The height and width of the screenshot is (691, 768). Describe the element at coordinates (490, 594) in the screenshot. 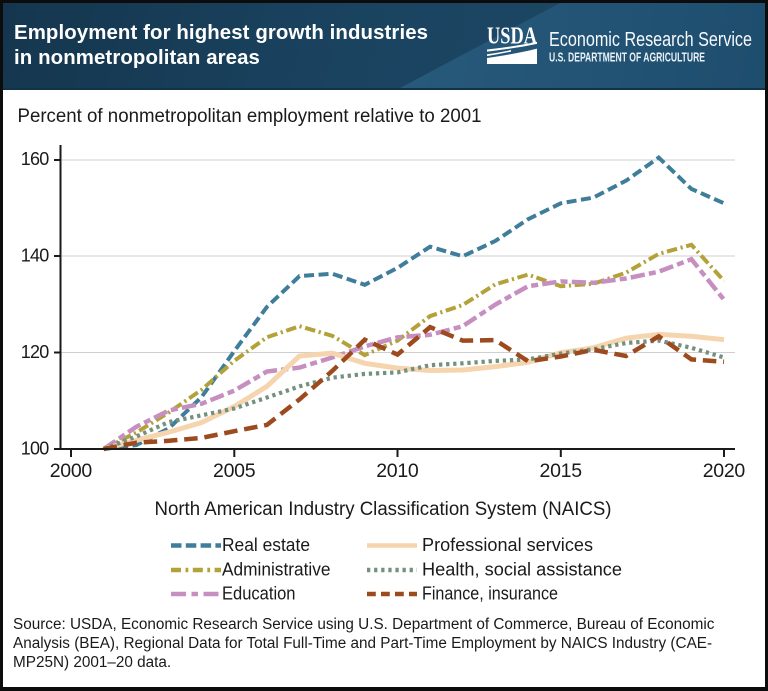

I see `svg-text: Finance, insurance` at that location.